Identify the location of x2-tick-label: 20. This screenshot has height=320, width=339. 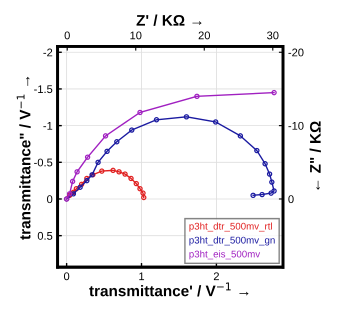
(204, 35).